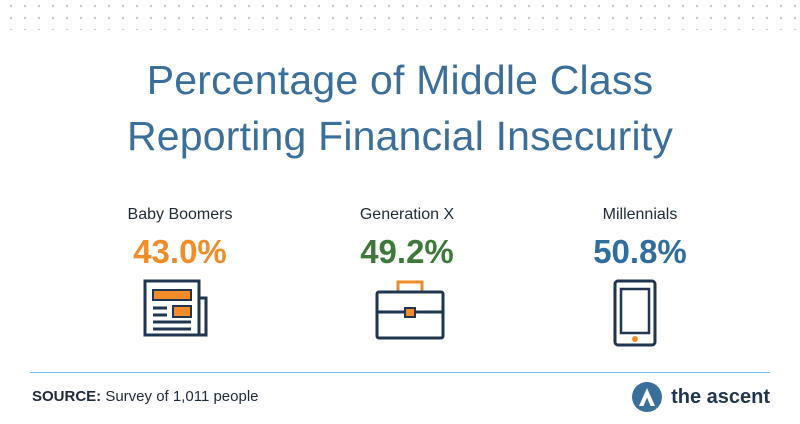  Describe the element at coordinates (67, 396) in the screenshot. I see `source-label: SOURCE:` at that location.